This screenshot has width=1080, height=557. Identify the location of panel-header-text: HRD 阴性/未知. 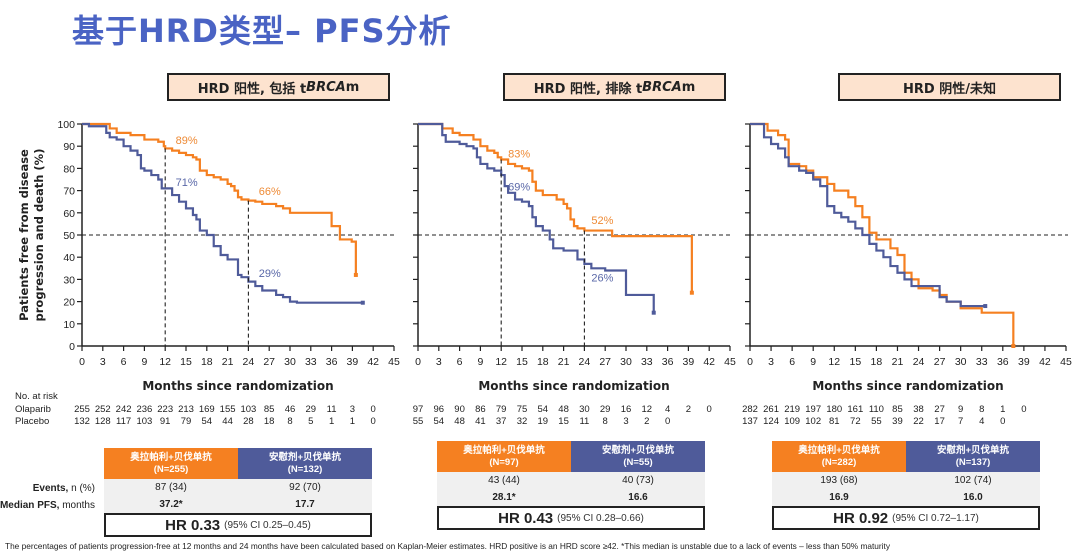
(949, 89).